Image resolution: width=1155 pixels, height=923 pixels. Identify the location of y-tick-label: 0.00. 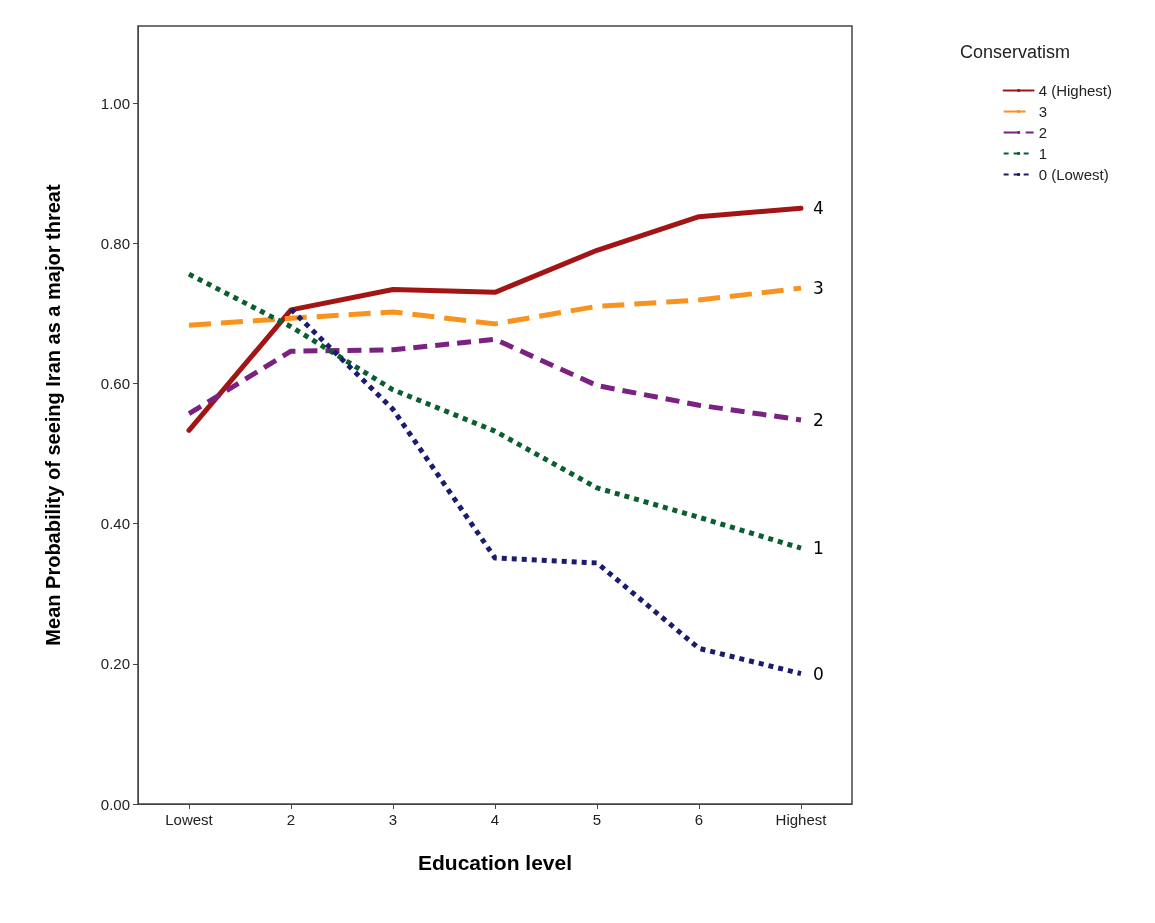
(115, 804).